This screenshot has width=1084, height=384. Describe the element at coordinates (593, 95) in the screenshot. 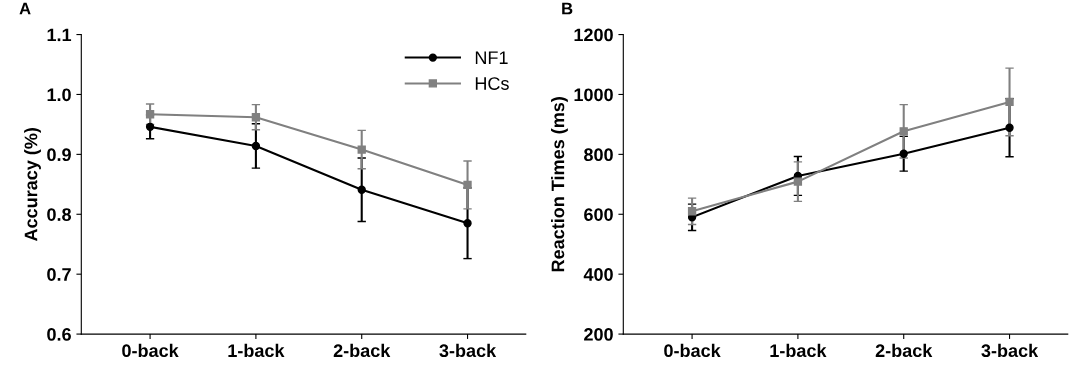

I see `y-tick-label: 1000` at that location.